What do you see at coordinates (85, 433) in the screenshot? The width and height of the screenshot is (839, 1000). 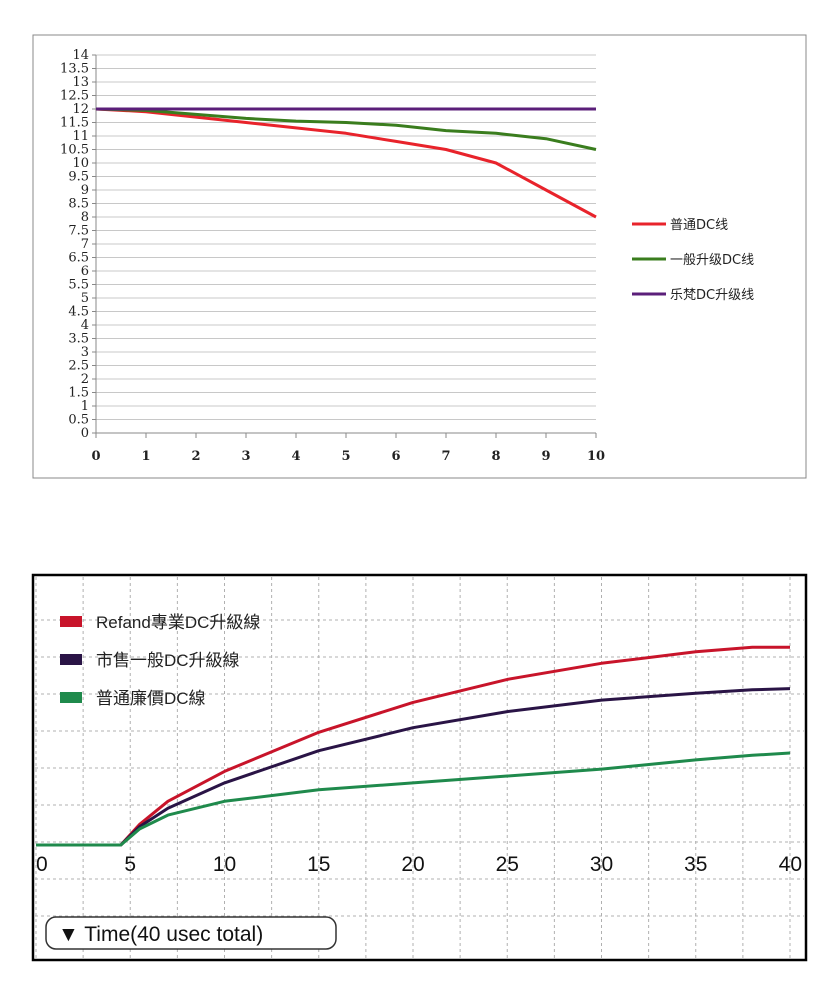 I see `chart1-y-tick-label: 0` at bounding box center [85, 433].